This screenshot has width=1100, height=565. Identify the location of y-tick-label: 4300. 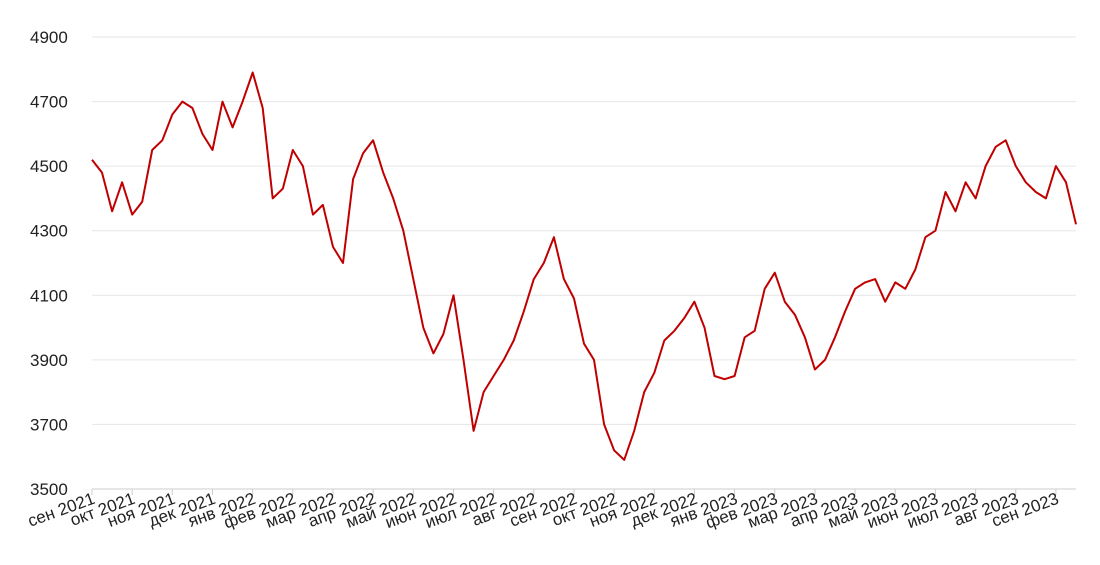
(49, 231).